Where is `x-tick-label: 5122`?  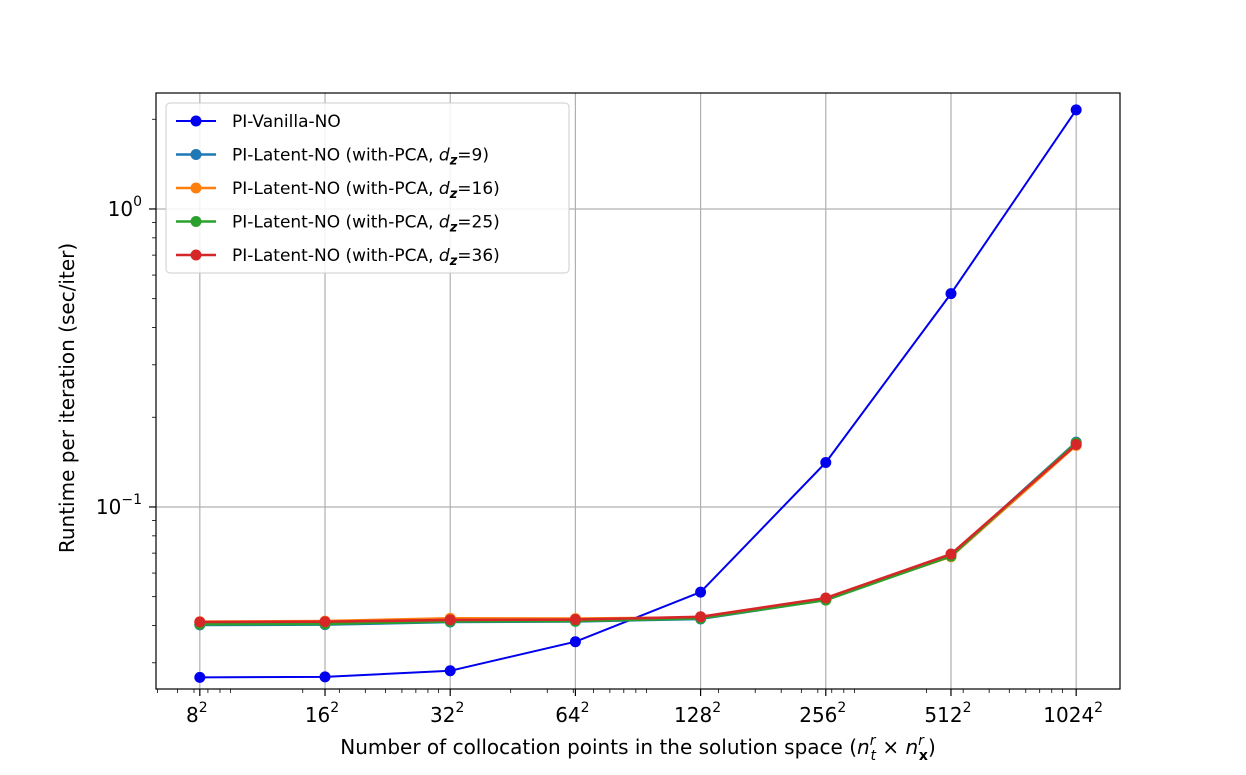
x-tick-label: 5122 is located at coordinates (947, 713).